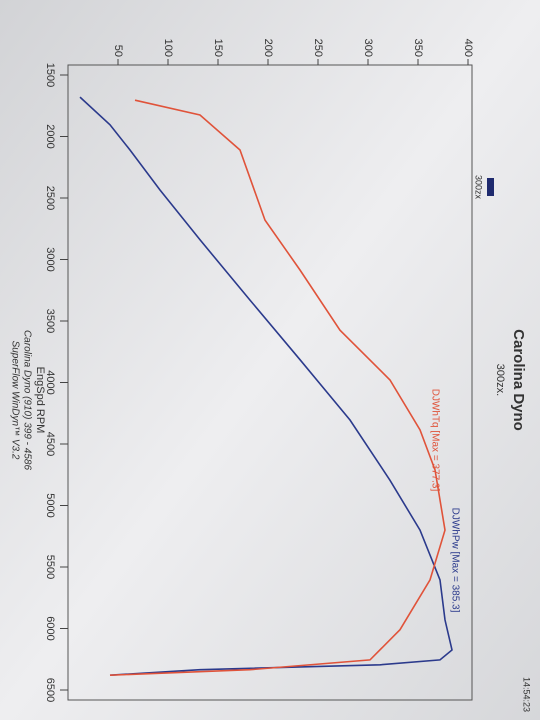  Describe the element at coordinates (418, 48) in the screenshot. I see `y-tick-label: 350` at that location.